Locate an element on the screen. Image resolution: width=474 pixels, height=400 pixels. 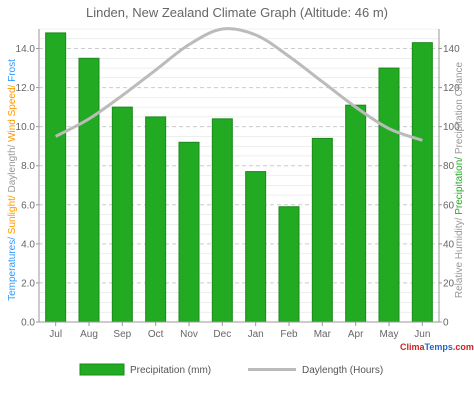
bar-dec is located at coordinates (222, 220).